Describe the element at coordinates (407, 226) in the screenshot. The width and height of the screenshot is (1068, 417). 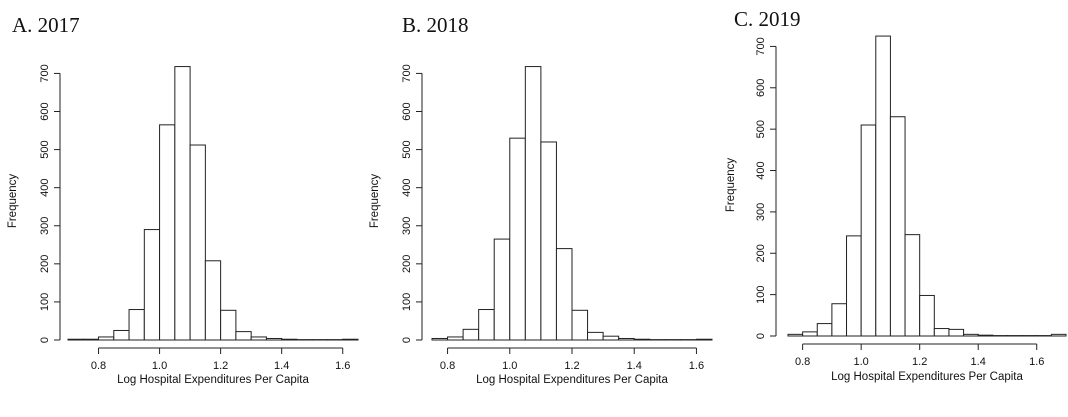
I see `y-tick-label-2018-3: 300` at that location.